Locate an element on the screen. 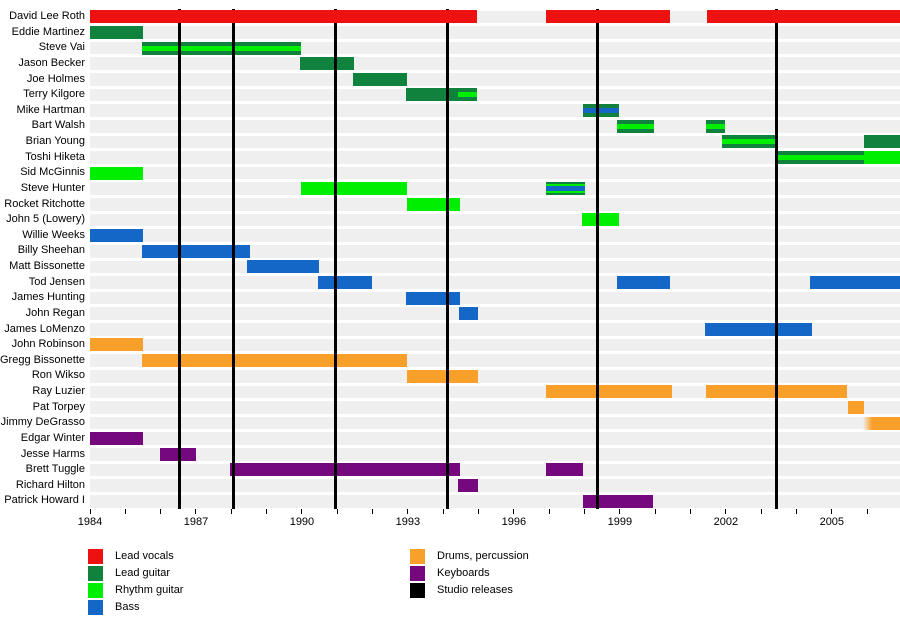  axis-tick-label: 1990 is located at coordinates (302, 522).